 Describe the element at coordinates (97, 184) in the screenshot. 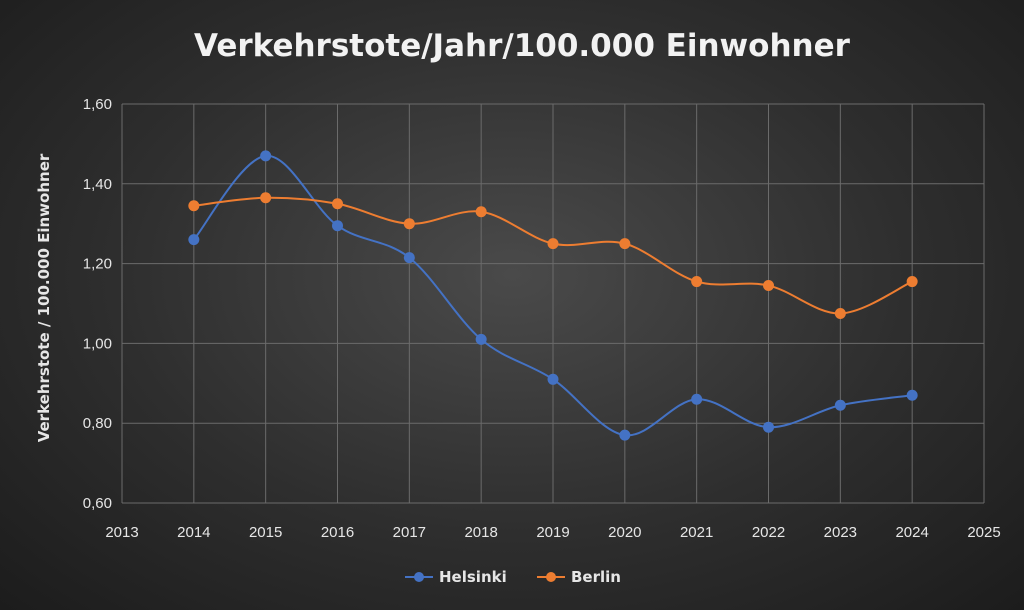

I see `y-tick-label: 1,40` at that location.